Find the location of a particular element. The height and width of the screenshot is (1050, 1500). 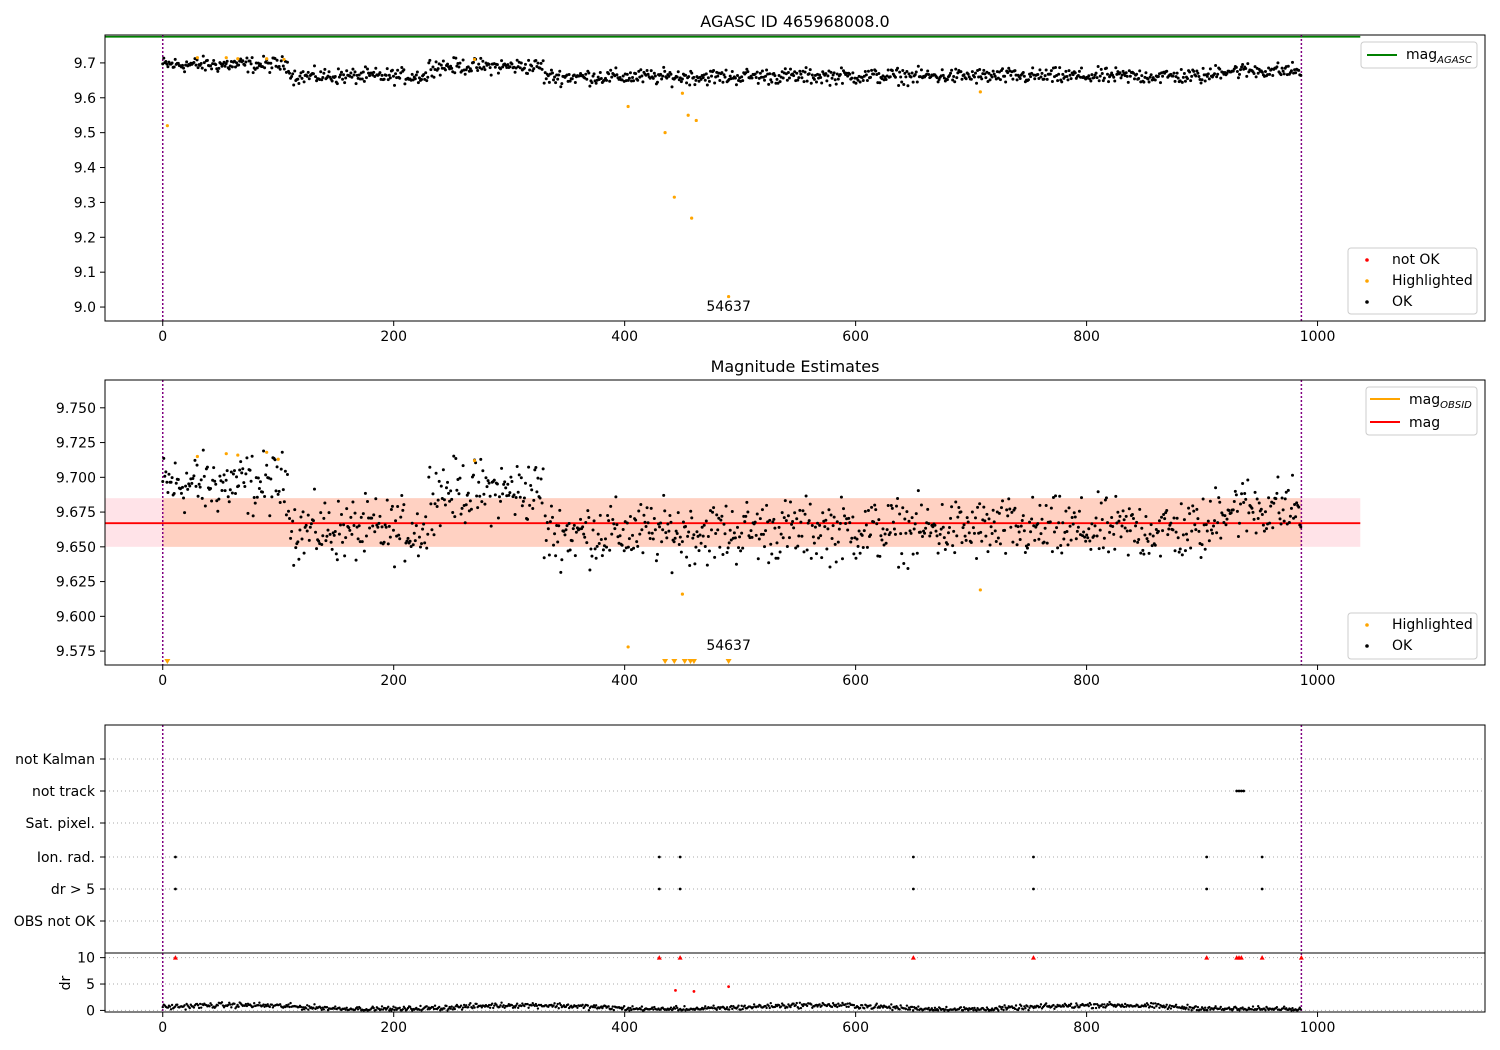

highlighted-point is located at coordinates (284, 59).